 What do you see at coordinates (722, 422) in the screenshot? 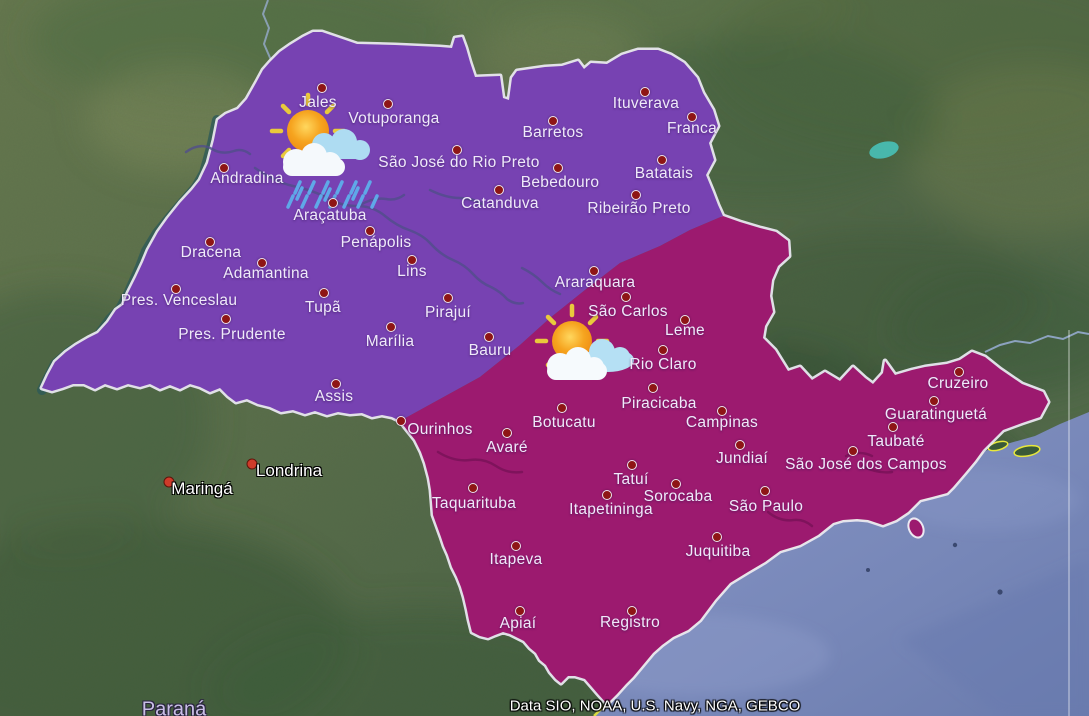
I see `city-label: Campinas` at bounding box center [722, 422].